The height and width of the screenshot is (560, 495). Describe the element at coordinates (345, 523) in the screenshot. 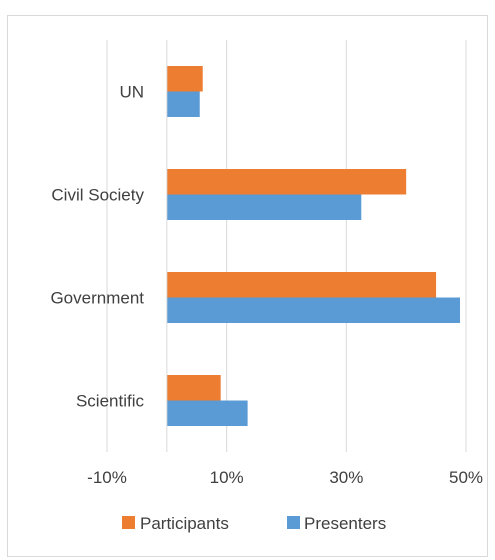

I see `legend-label-presenters: Presenters` at that location.